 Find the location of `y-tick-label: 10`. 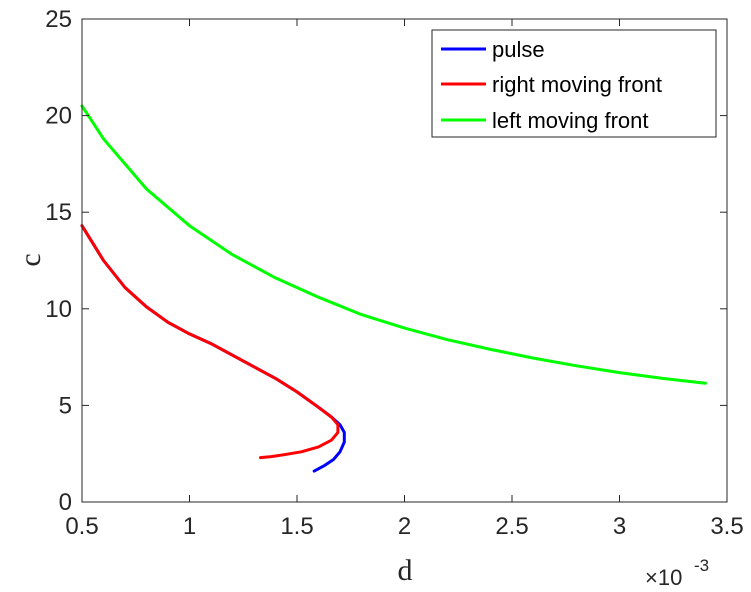

y-tick-label: 10 is located at coordinates (58, 309).